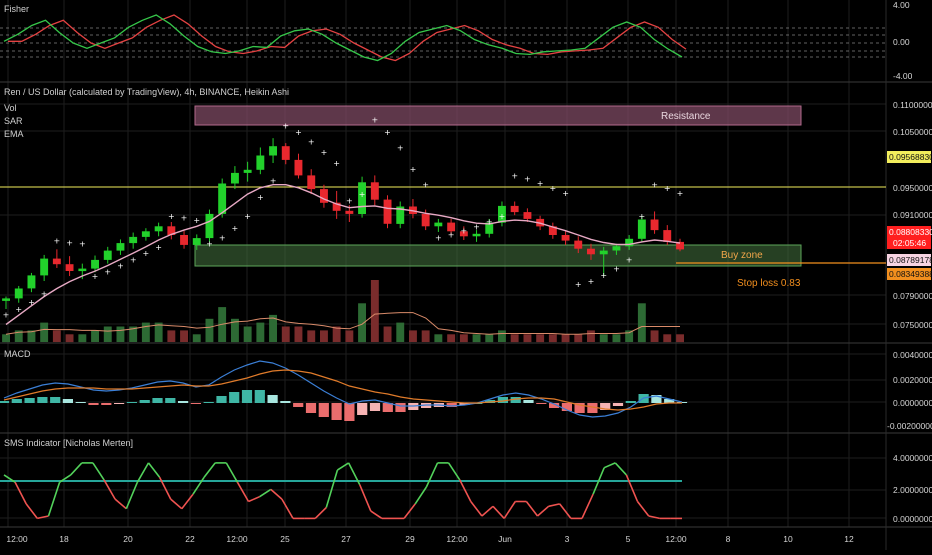 Image resolution: width=932 pixels, height=555 pixels. What do you see at coordinates (68, 443) in the screenshot?
I see `sms-pane-title: SMS Indicator [Nicholas Merten]` at bounding box center [68, 443].